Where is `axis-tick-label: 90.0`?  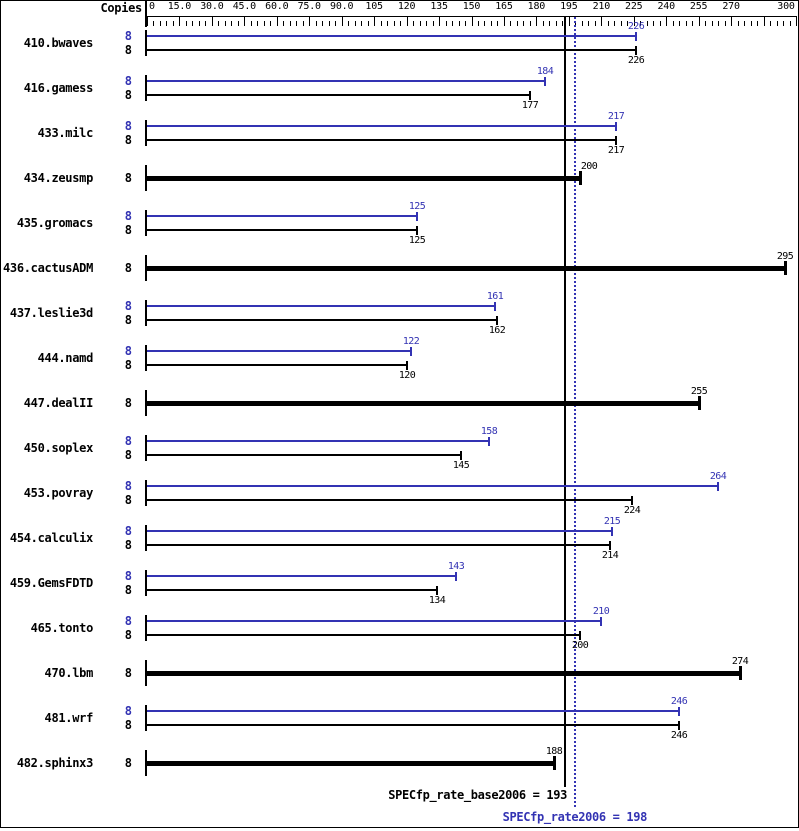 axis-tick-label: 90.0 is located at coordinates (342, 6).